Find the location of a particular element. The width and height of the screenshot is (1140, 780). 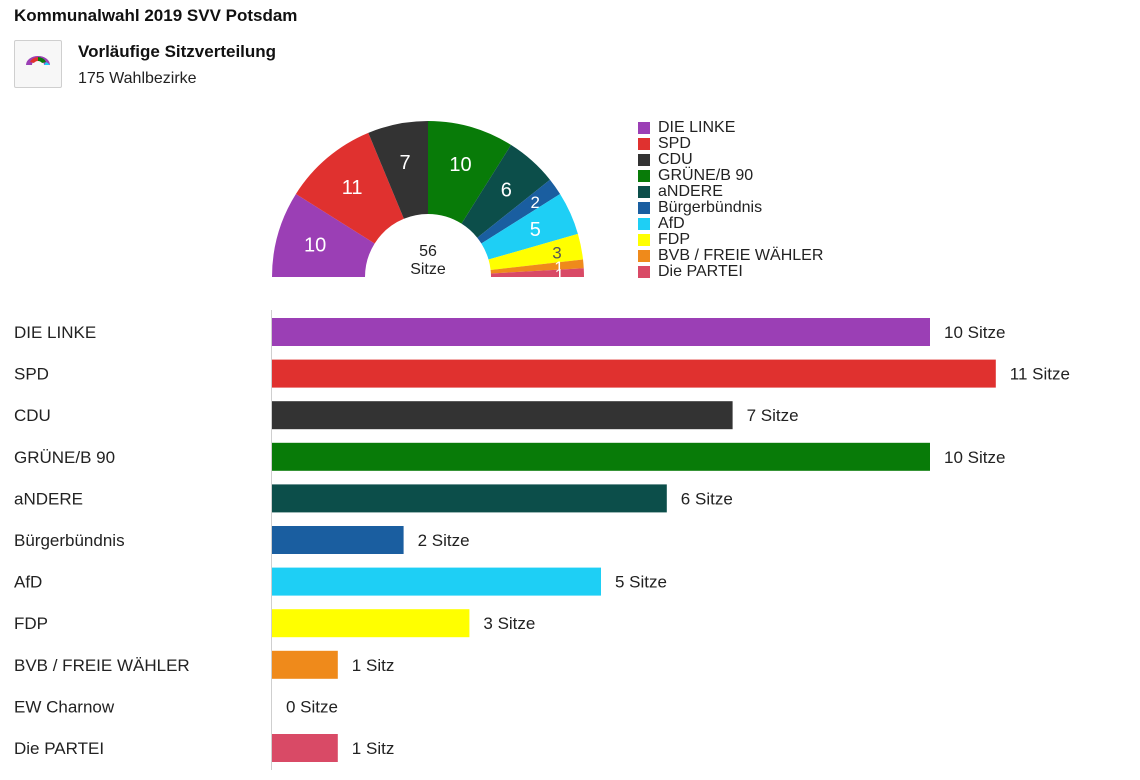

hemicycle-segment-buergerbuendnis is located at coordinates (519, 211).